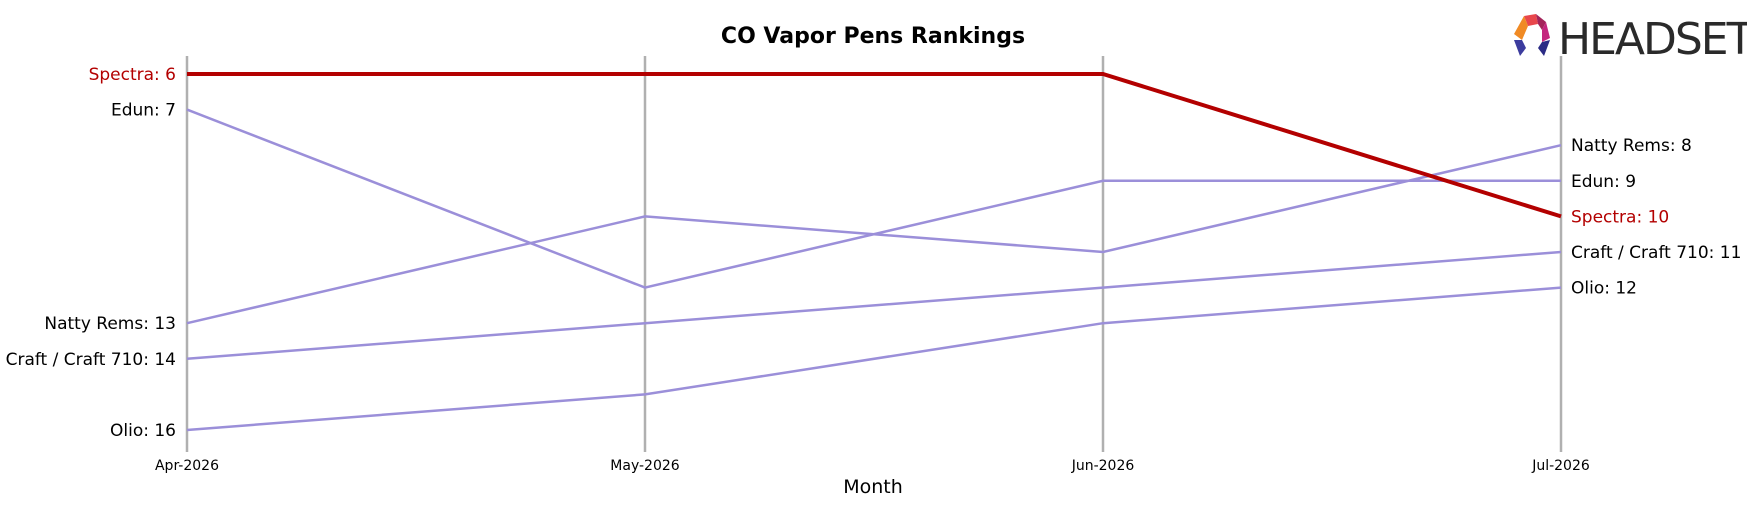 The image size is (1747, 507). What do you see at coordinates (1652, 39) in the screenshot?
I see `headset-logo-text: HEADSET` at bounding box center [1652, 39].